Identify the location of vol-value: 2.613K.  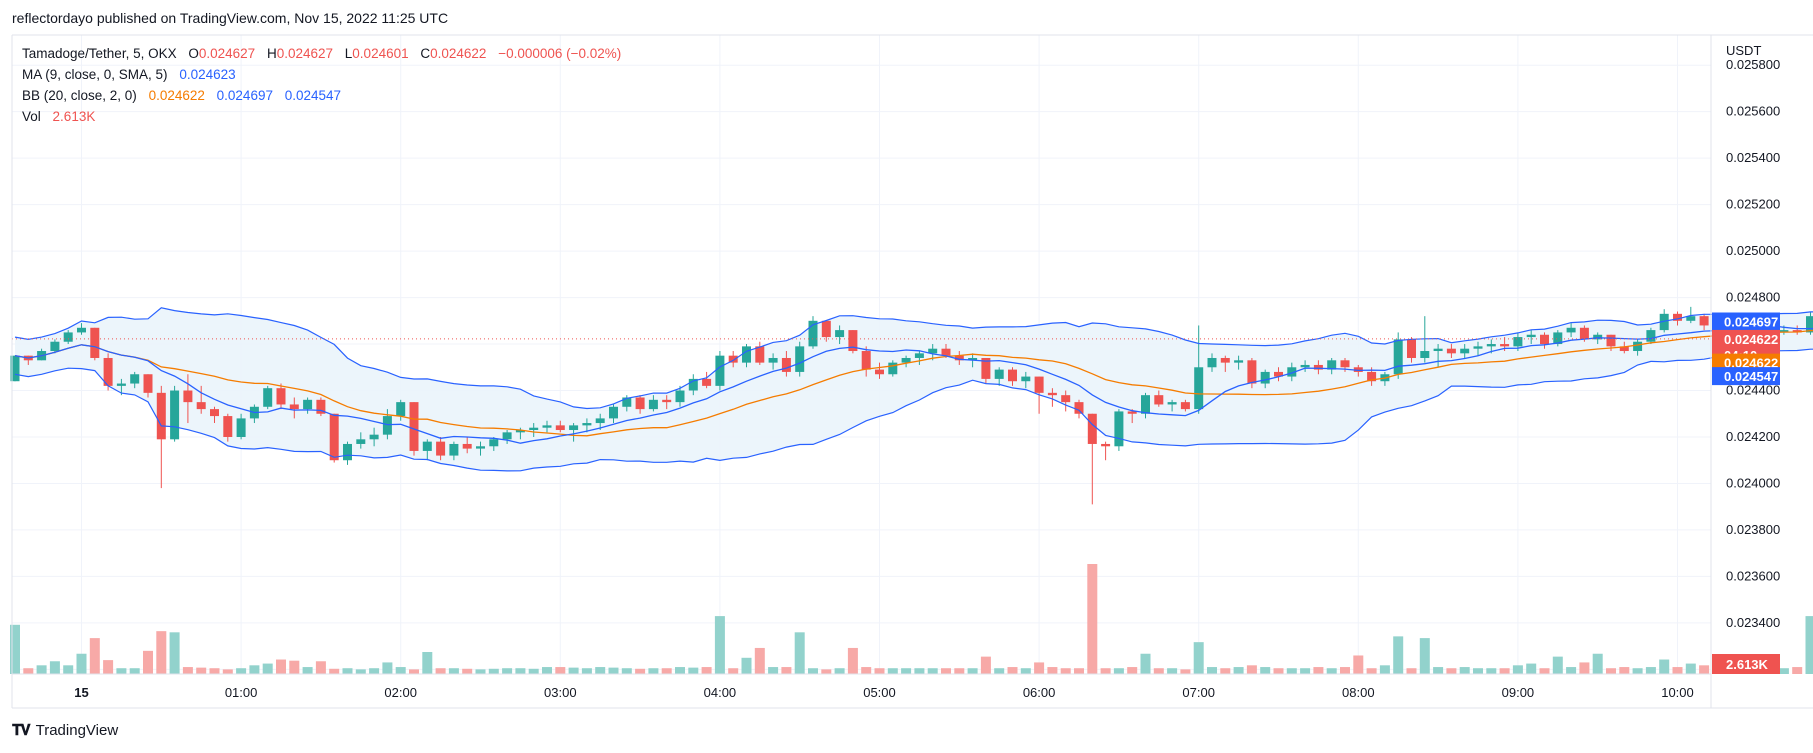
(74, 116).